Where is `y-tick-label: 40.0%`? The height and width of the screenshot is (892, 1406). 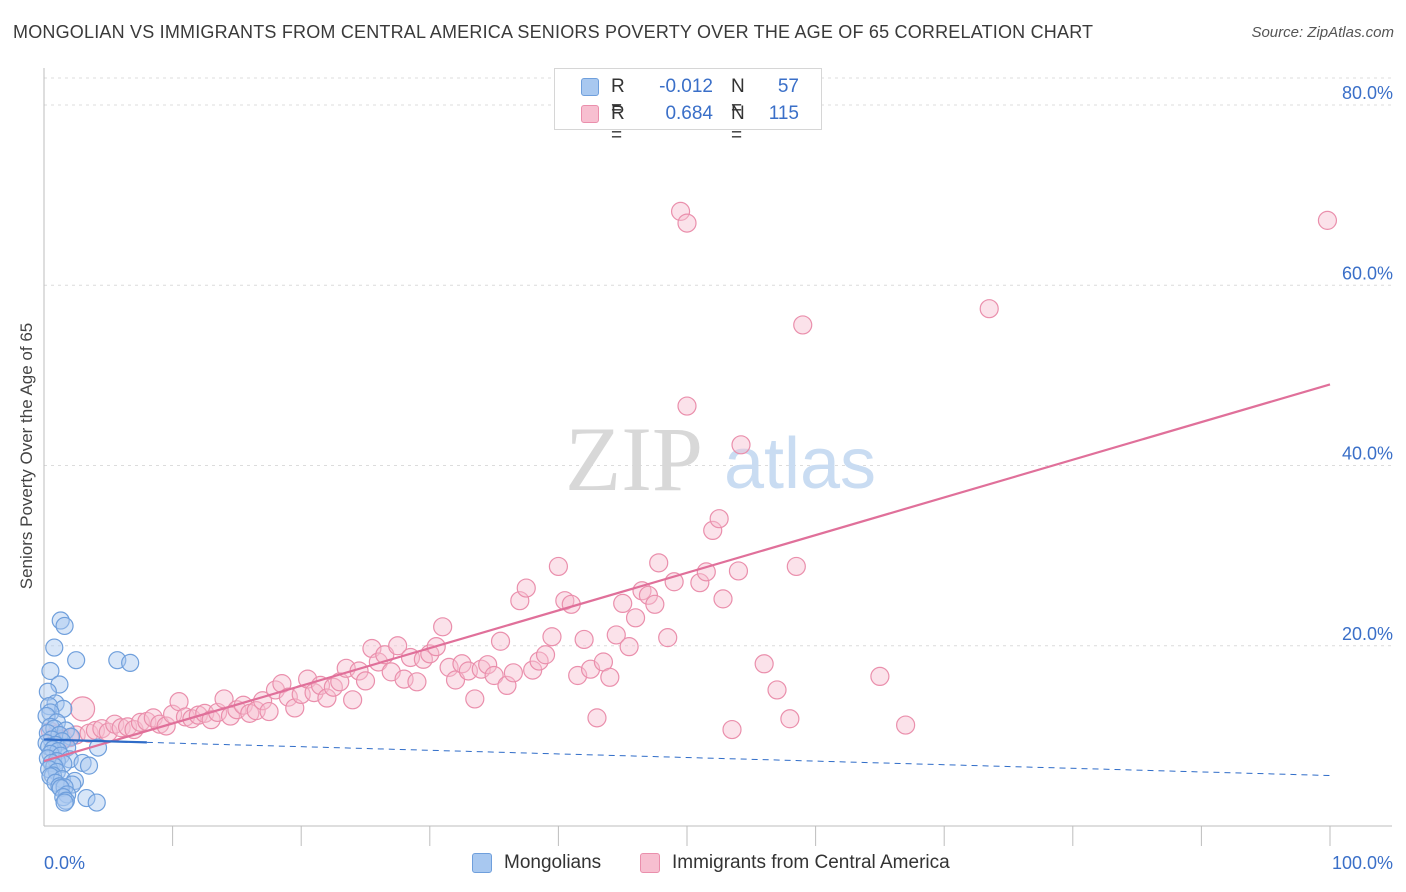
y-tick-label: 40.0% is located at coordinates (1367, 454).